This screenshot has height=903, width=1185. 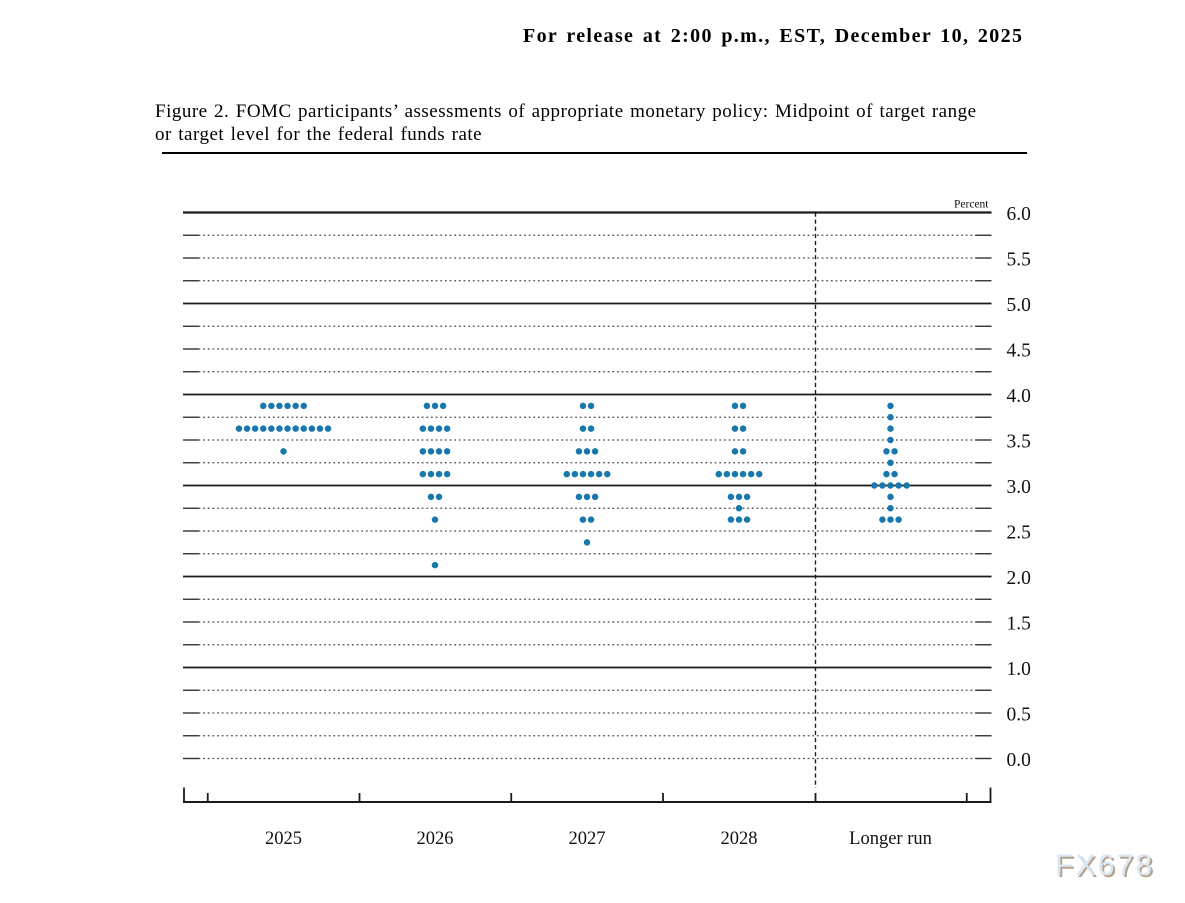 What do you see at coordinates (1019, 578) in the screenshot?
I see `svg-text: 2.0` at bounding box center [1019, 578].